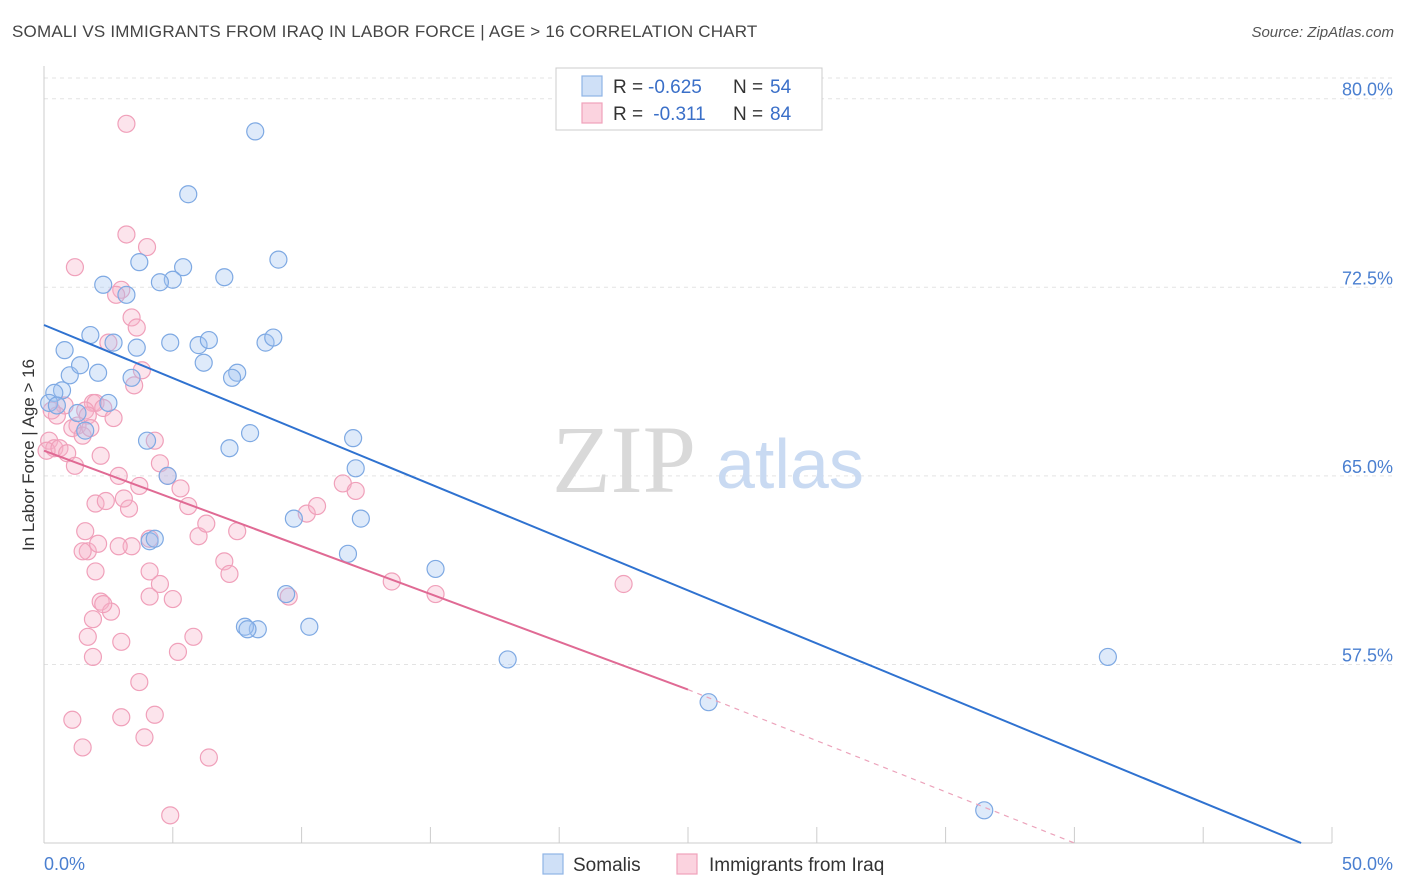 This screenshot has height=892, width=1406. Describe the element at coordinates (28, 455) in the screenshot. I see `y-axis-title: In Labor Force | Age > 16` at that location.